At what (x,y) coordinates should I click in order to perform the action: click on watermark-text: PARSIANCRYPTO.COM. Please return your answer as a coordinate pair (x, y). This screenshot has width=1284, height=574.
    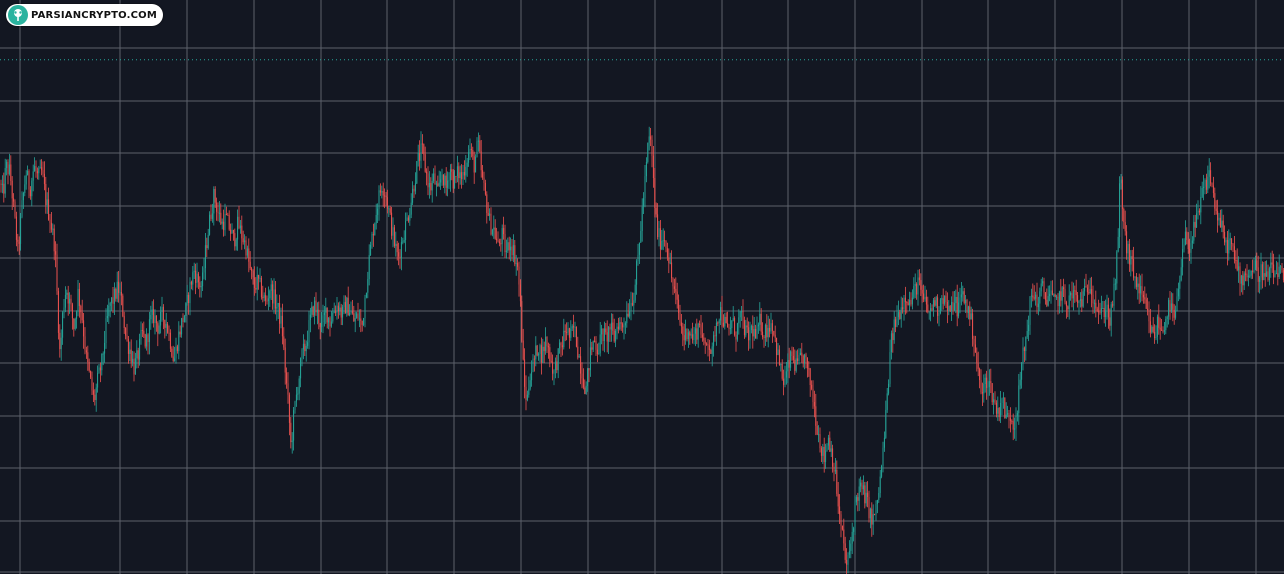
    Looking at the image, I should click on (94, 15).